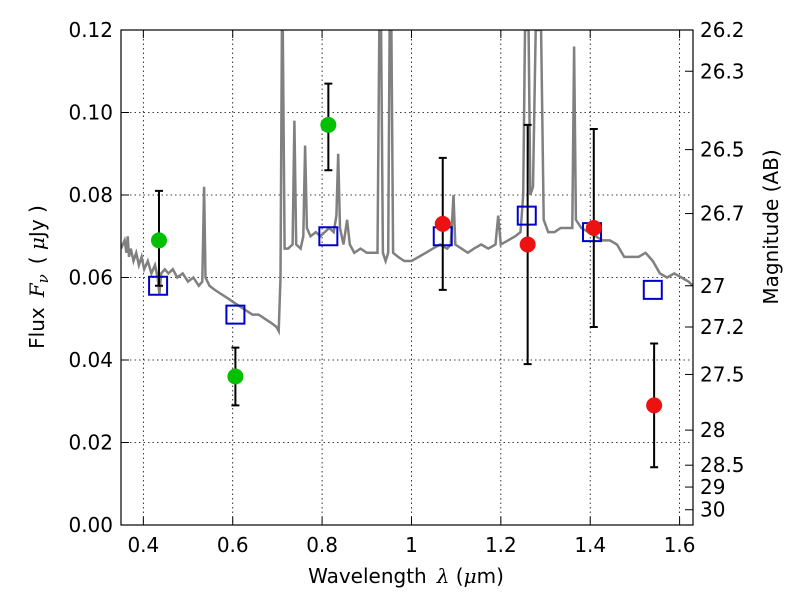  What do you see at coordinates (680, 545) in the screenshot?
I see `x-tick-label: 1.6` at bounding box center [680, 545].